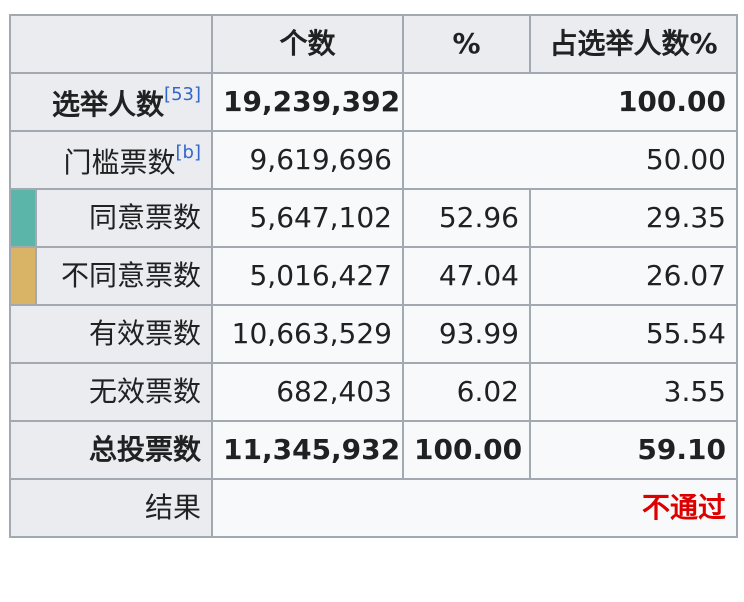 The width and height of the screenshot is (744, 602). Describe the element at coordinates (633, 392) in the screenshot. I see `invalid-share: 3.55` at that location.